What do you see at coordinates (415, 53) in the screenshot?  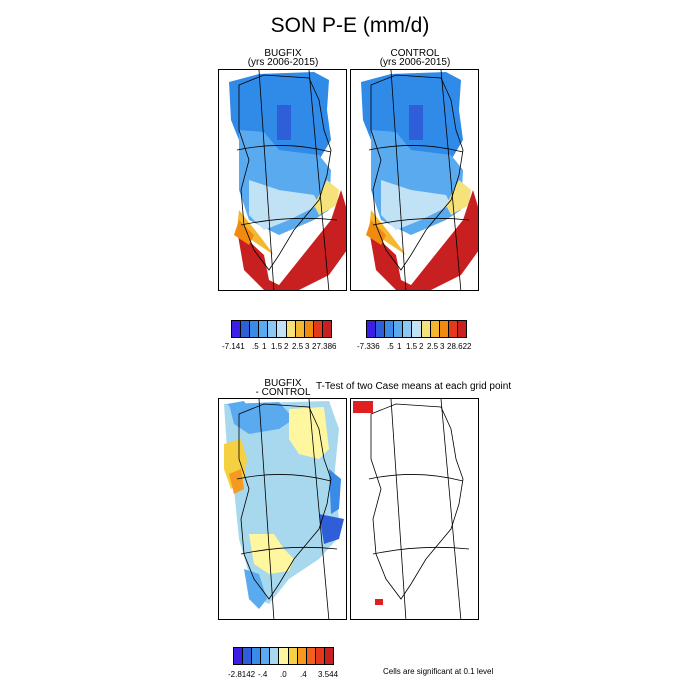 I see `control-title-line1: CONTROL` at bounding box center [415, 53].